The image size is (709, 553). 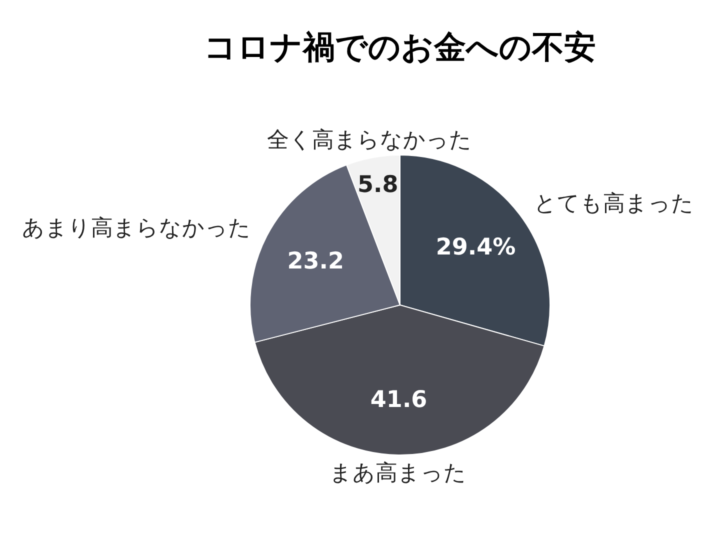 What do you see at coordinates (476, 247) in the screenshot?
I see `data-label: 29.4%` at bounding box center [476, 247].